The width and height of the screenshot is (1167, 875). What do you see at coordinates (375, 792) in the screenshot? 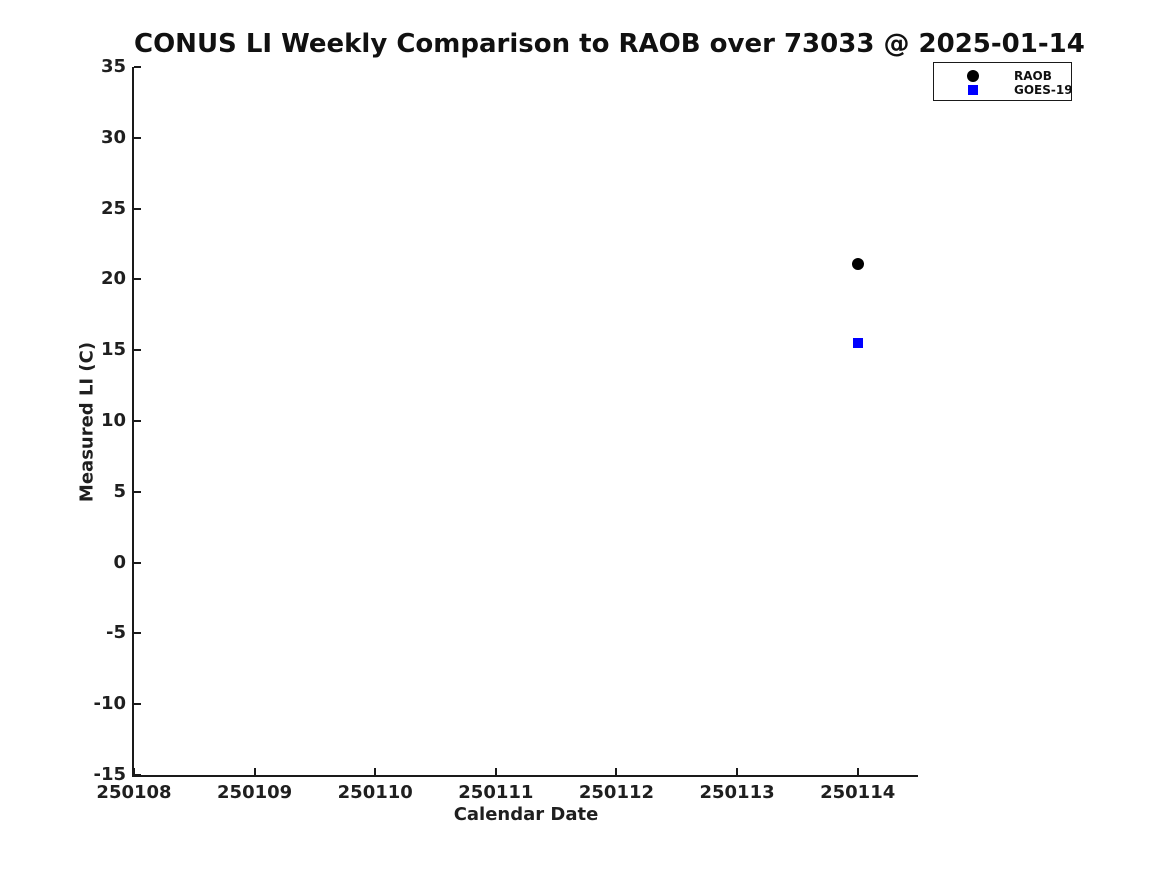
I see `x-tick-label: 250110` at bounding box center [375, 792].